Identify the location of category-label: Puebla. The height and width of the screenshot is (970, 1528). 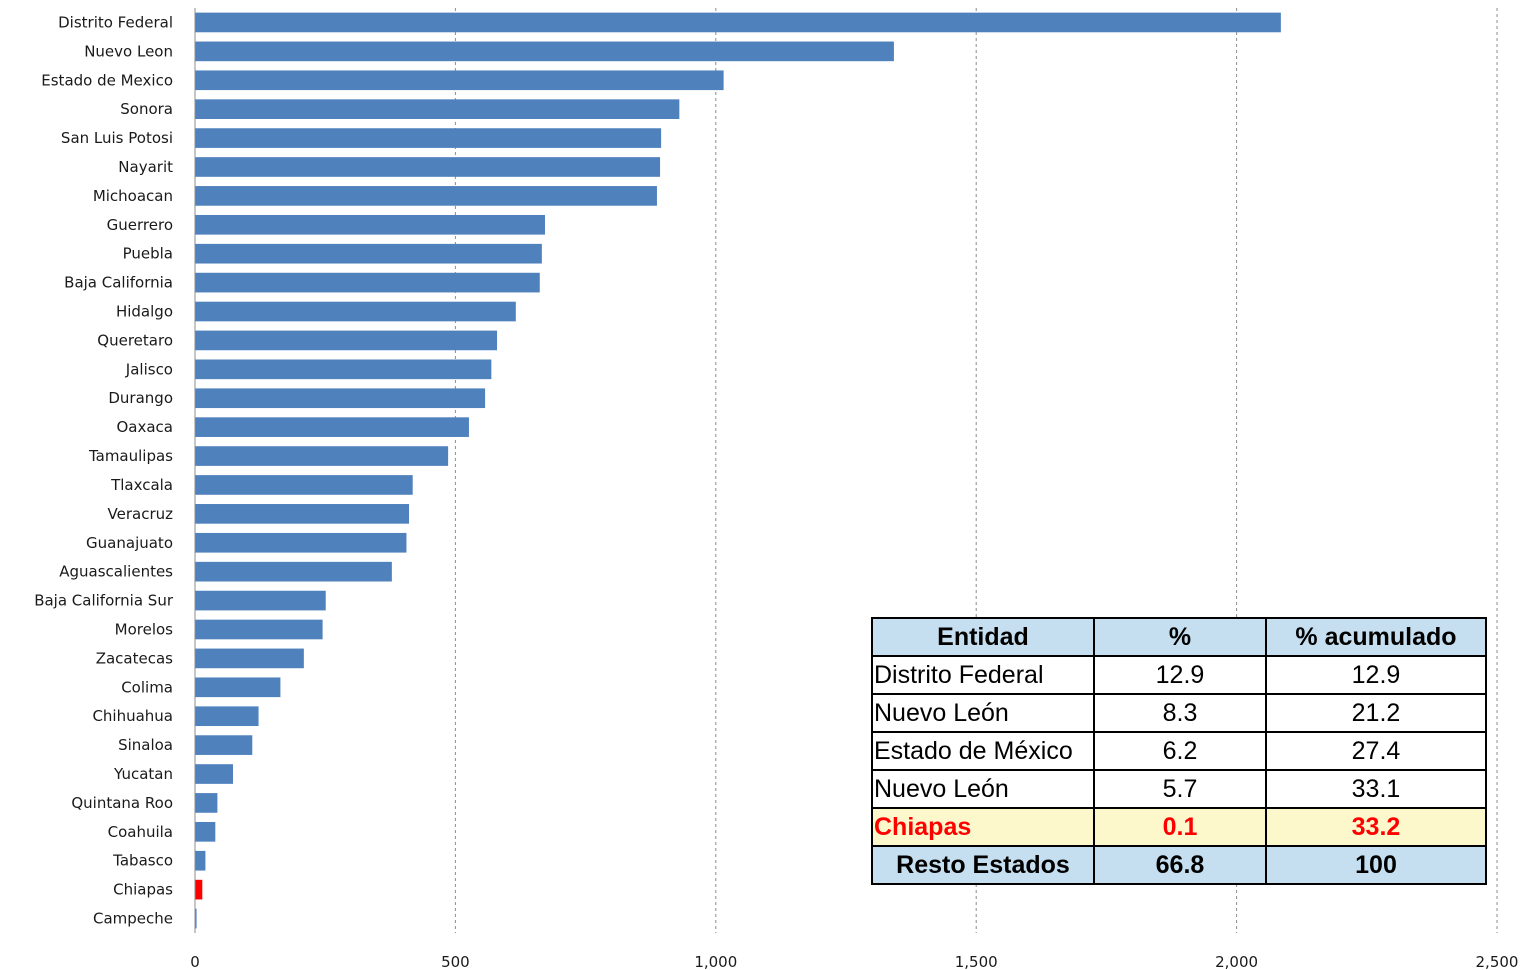
(148, 254).